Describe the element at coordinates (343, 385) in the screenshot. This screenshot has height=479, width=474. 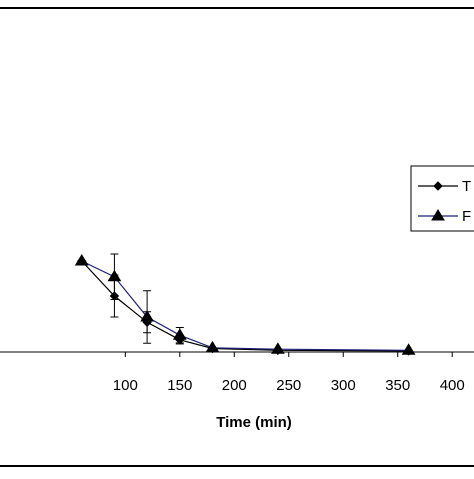
I see `x-tick-label: 300` at that location.